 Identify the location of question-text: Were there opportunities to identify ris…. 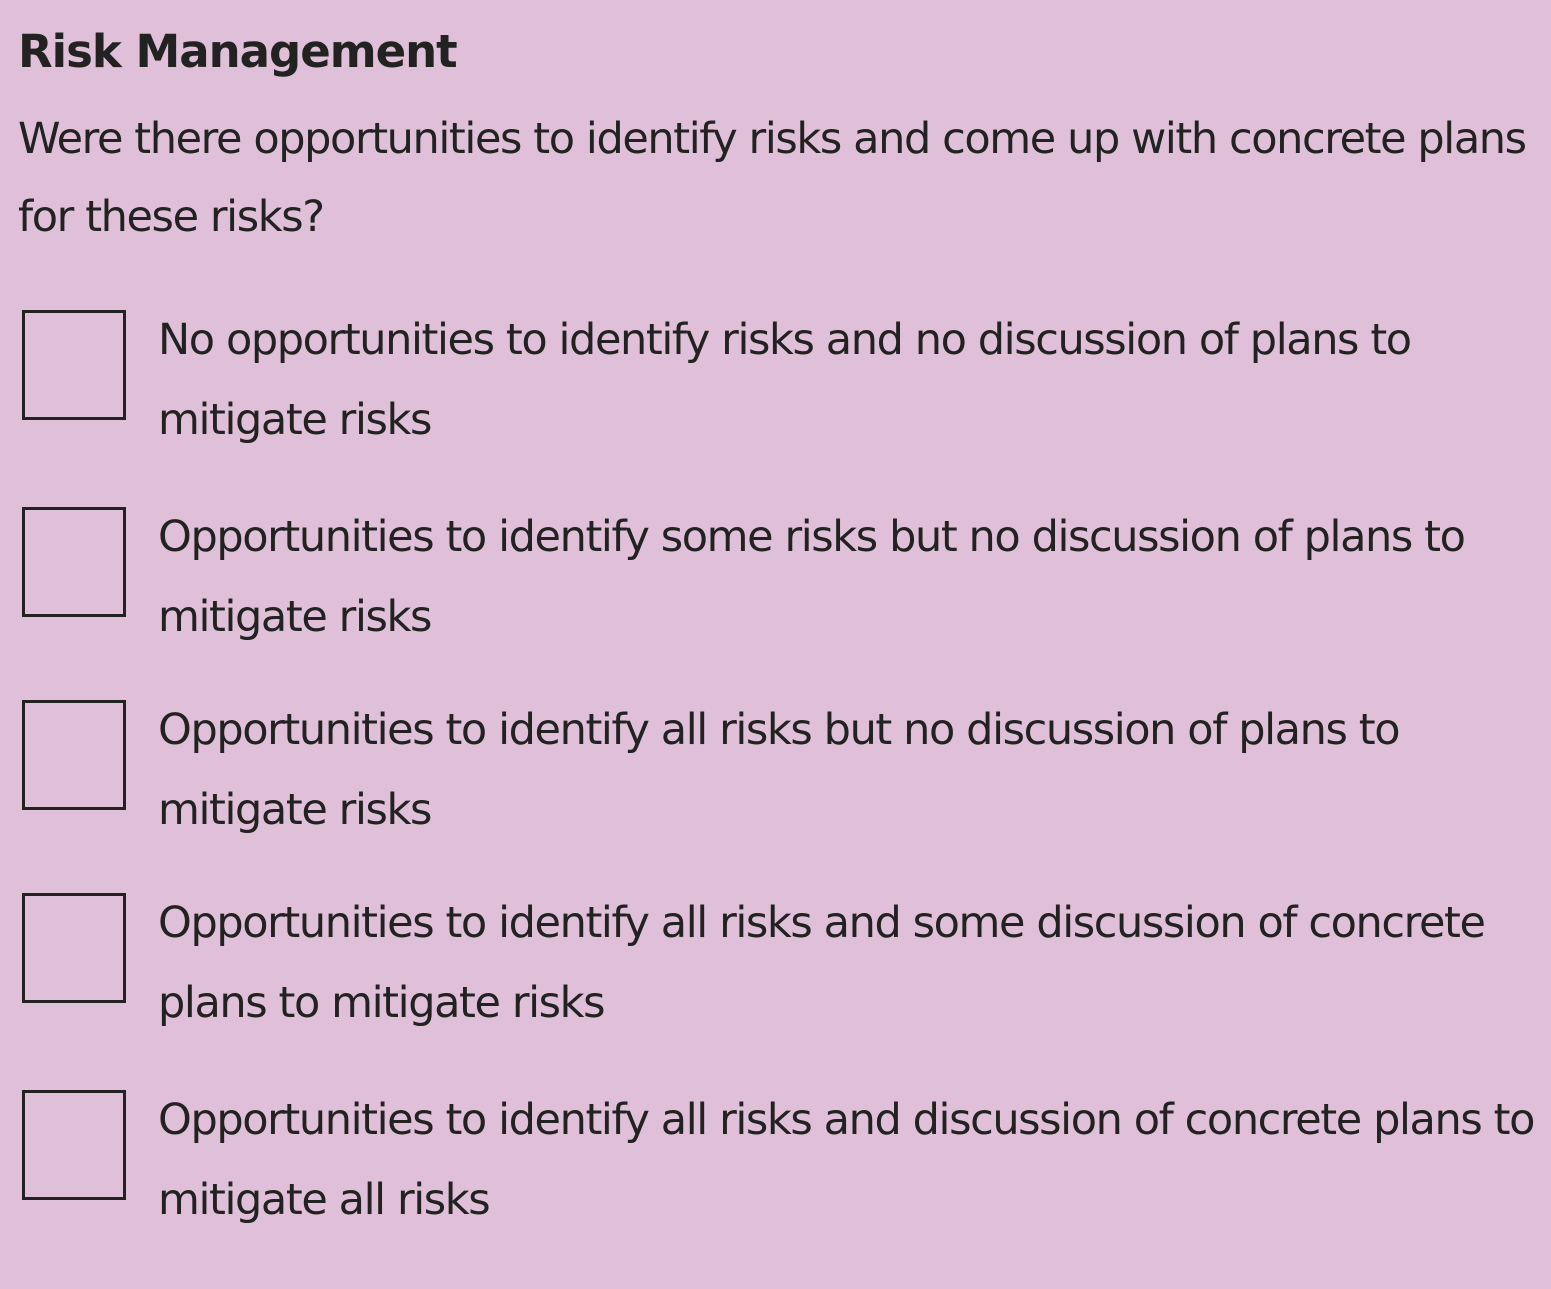
(772, 178).